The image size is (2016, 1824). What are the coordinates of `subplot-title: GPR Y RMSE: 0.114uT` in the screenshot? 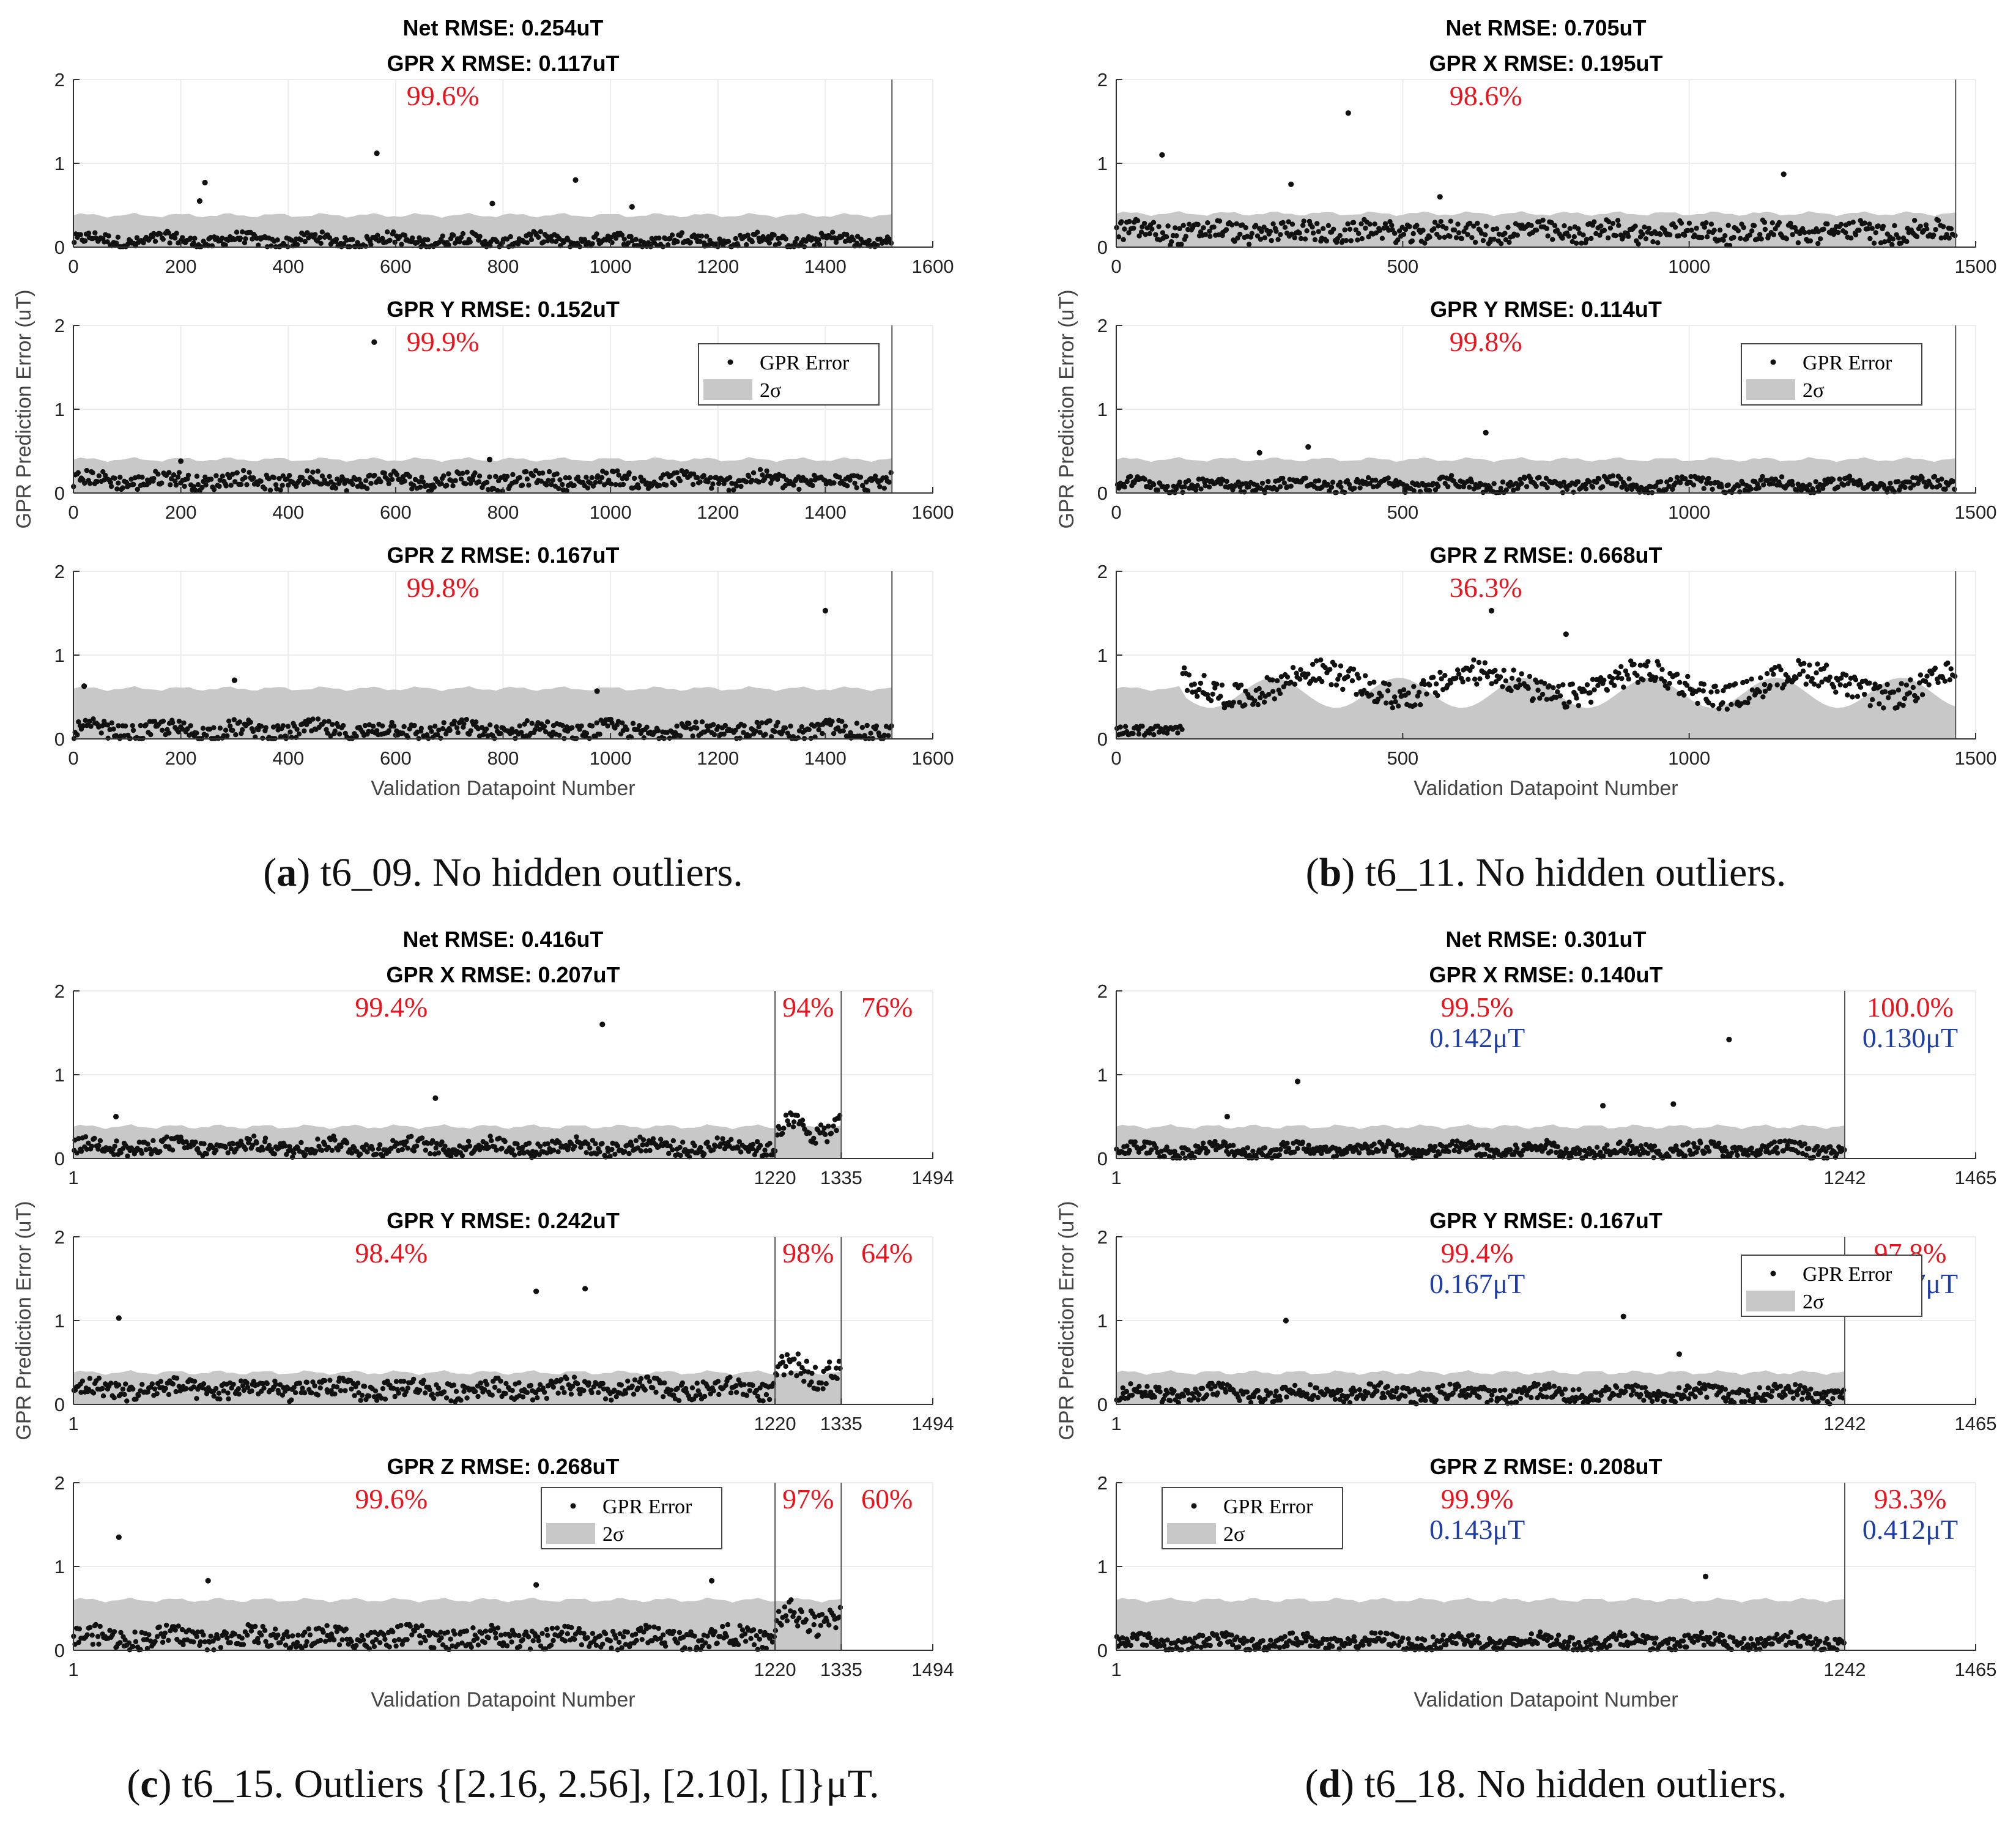 It's located at (1546, 309).